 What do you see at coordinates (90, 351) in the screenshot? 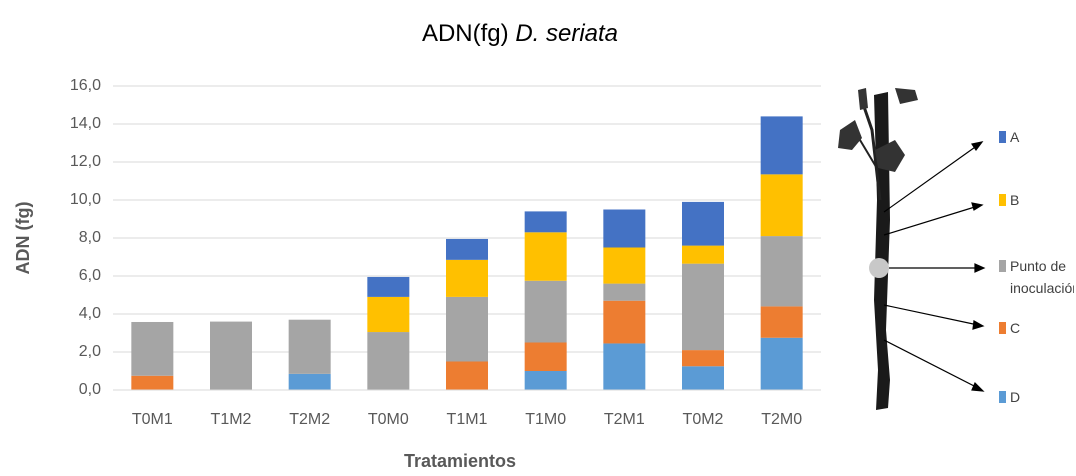
I see `y-tick-label: 2,0` at bounding box center [90, 351].